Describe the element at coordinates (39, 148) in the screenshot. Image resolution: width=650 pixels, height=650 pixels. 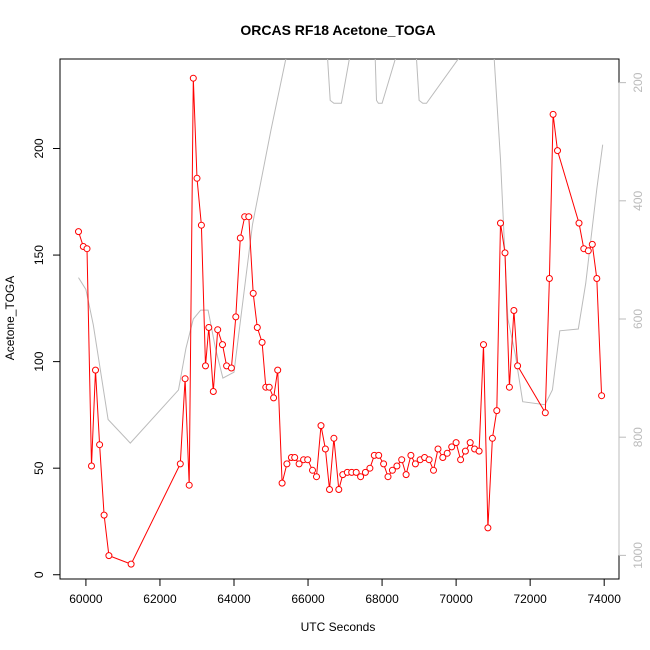
I see `y-tick-label: 200` at that location.